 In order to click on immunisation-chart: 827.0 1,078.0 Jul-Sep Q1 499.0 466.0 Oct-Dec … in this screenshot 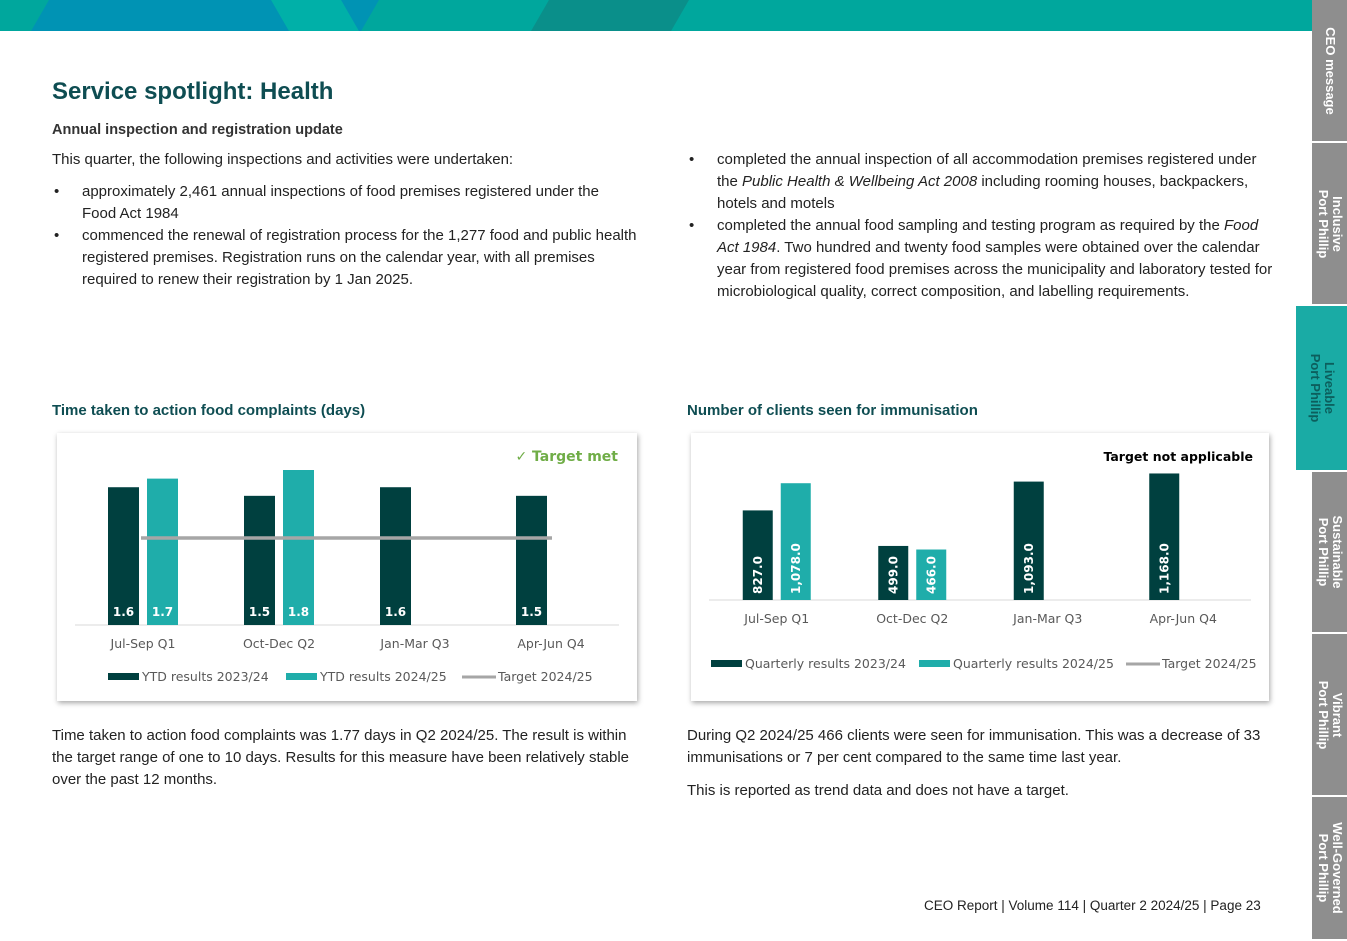, I will do `click(980, 567)`.